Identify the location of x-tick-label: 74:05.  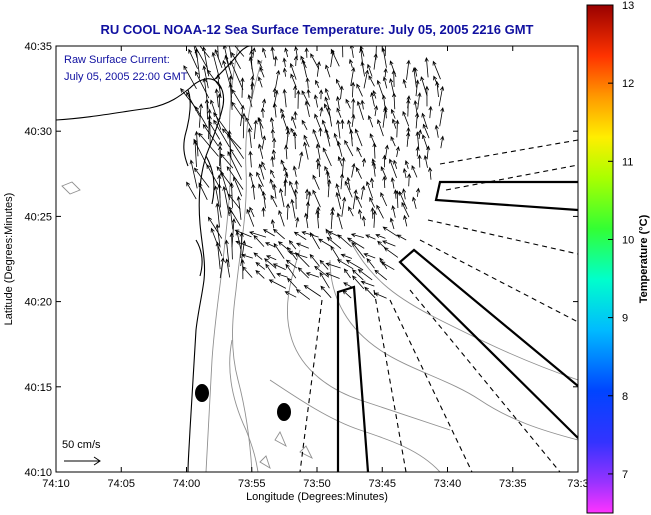
(121, 484).